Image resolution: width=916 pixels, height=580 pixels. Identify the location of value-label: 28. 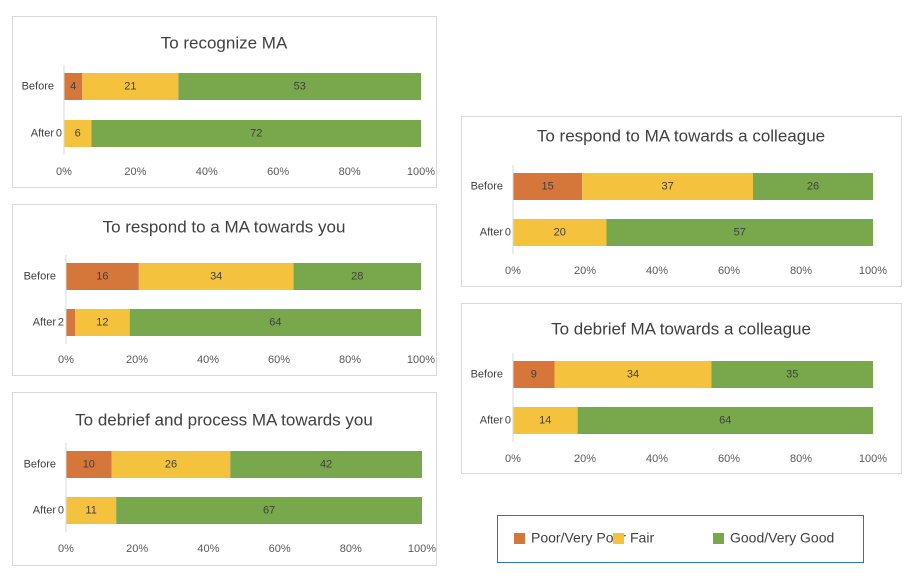
(357, 276).